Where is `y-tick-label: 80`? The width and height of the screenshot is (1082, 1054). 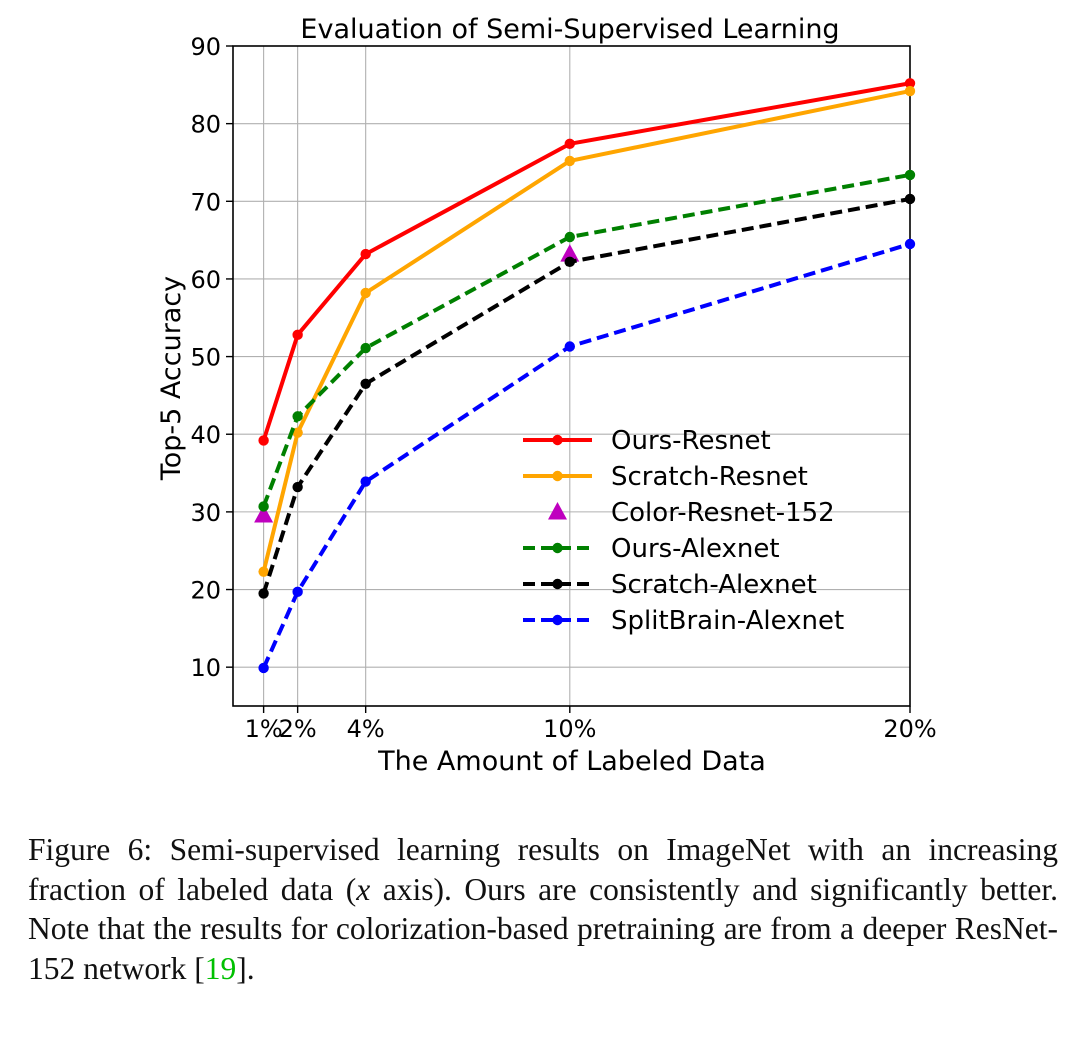 y-tick-label: 80 is located at coordinates (205, 125).